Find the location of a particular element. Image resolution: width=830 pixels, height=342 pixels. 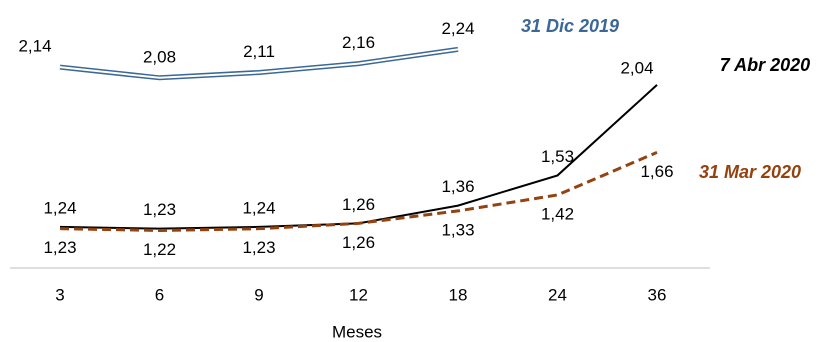

legend-label: 31 Dic 2019 is located at coordinates (570, 26).